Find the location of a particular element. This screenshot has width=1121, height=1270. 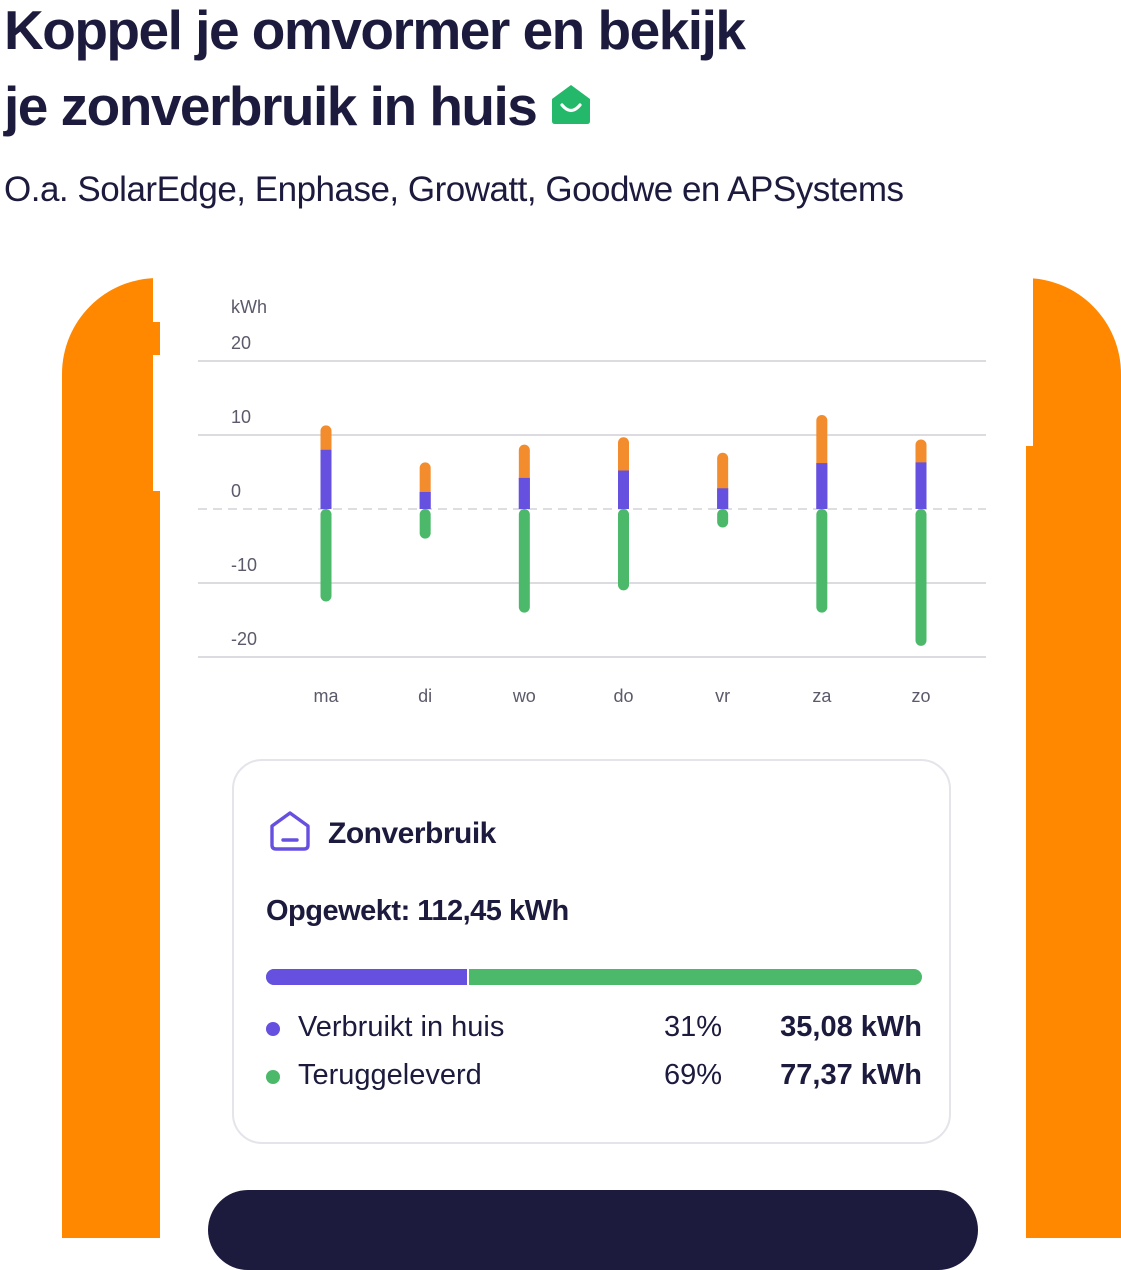

legend-row-in-house: Verbruikt in huis 31% 35,08 kWh is located at coordinates (594, 1029).